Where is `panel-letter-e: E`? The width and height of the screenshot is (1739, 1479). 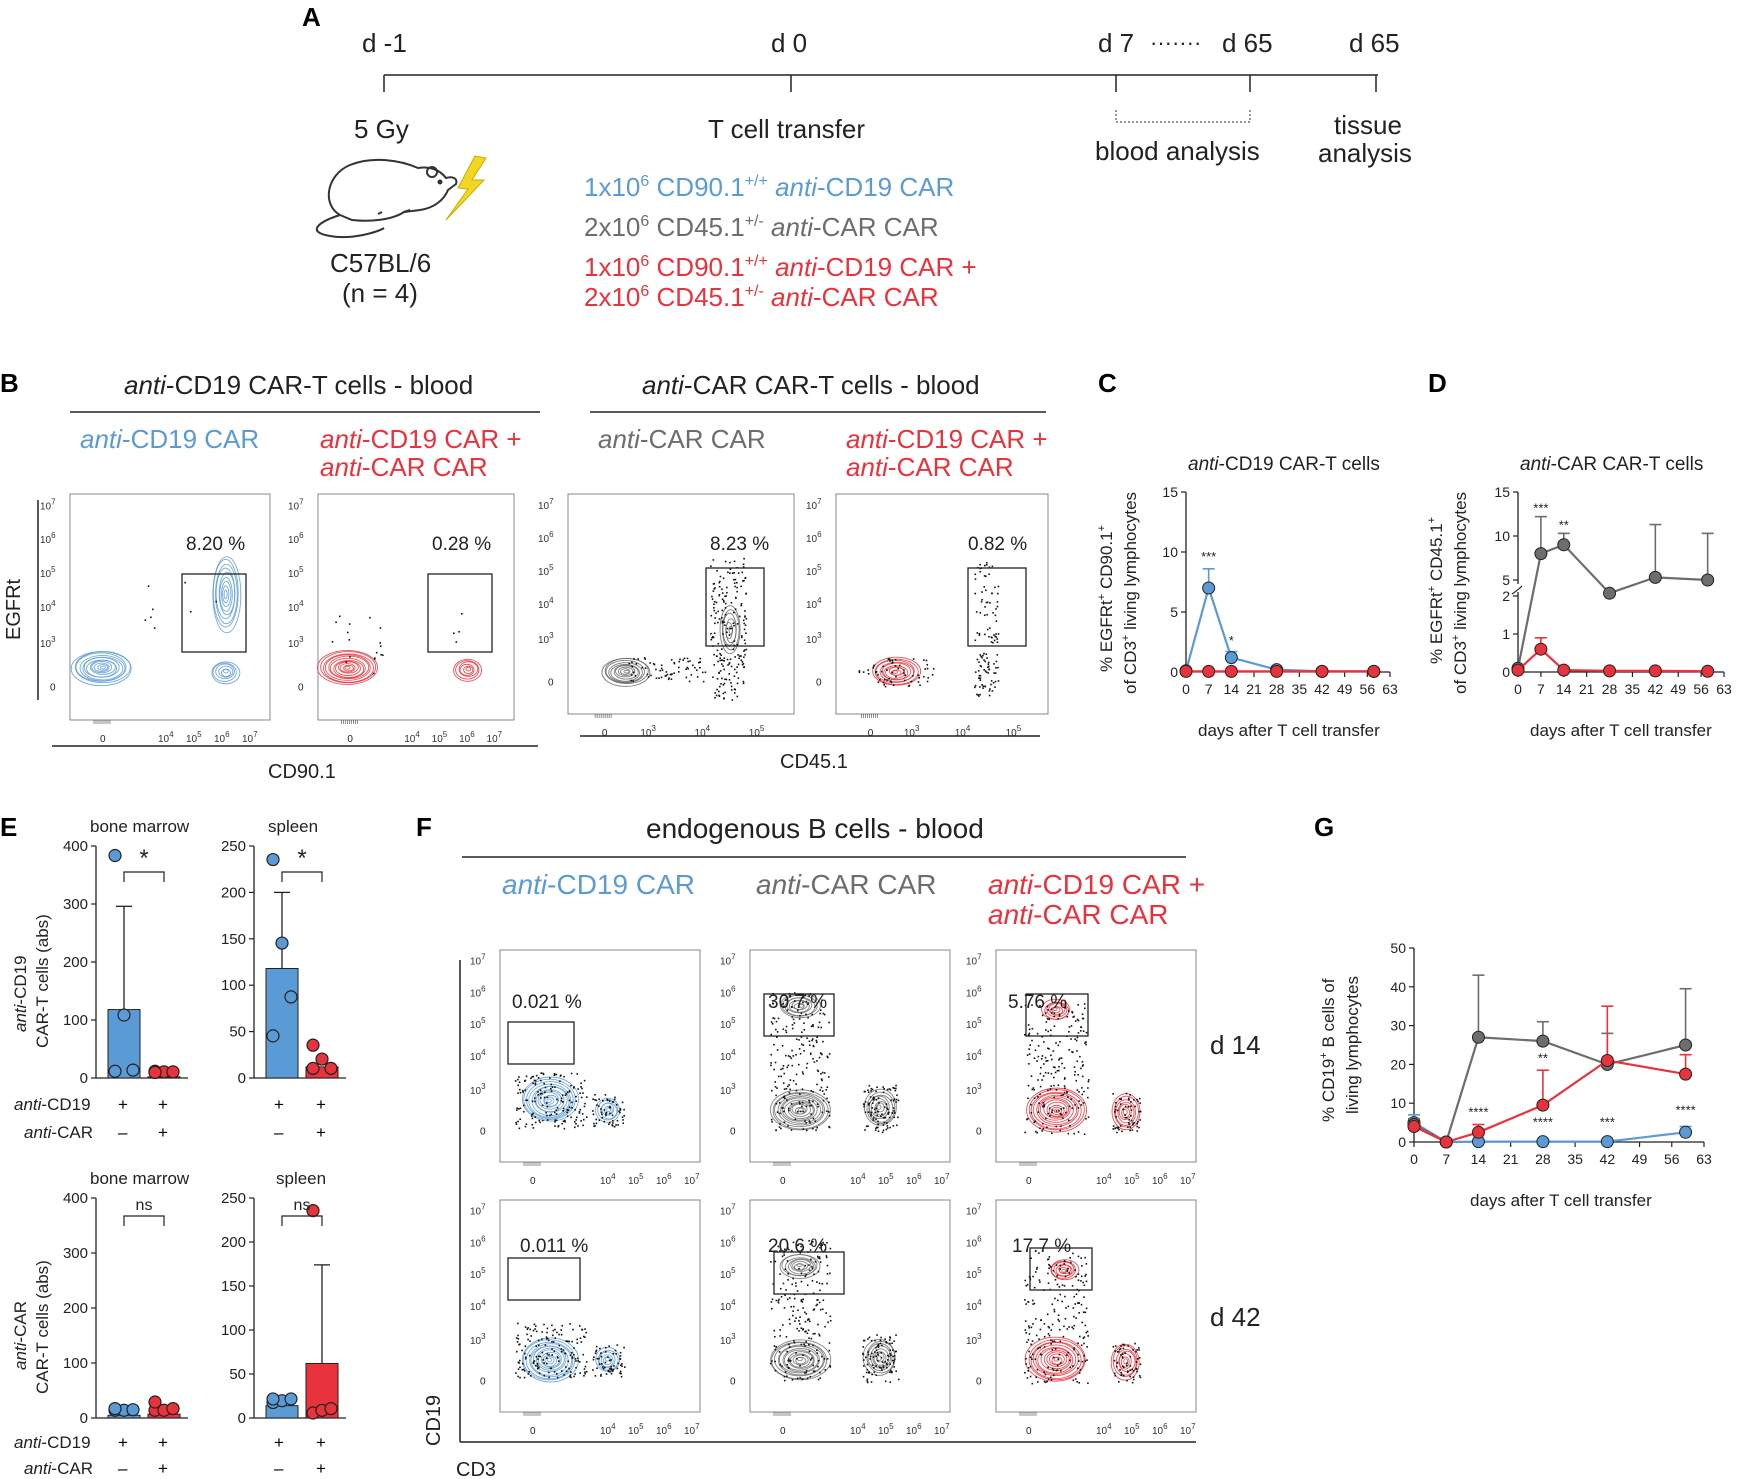
panel-letter-e: E is located at coordinates (8, 827).